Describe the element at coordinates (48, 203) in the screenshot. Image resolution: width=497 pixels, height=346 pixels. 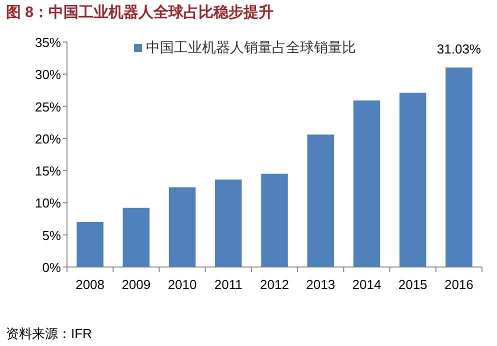
I see `y-tick-label: 10%` at that location.